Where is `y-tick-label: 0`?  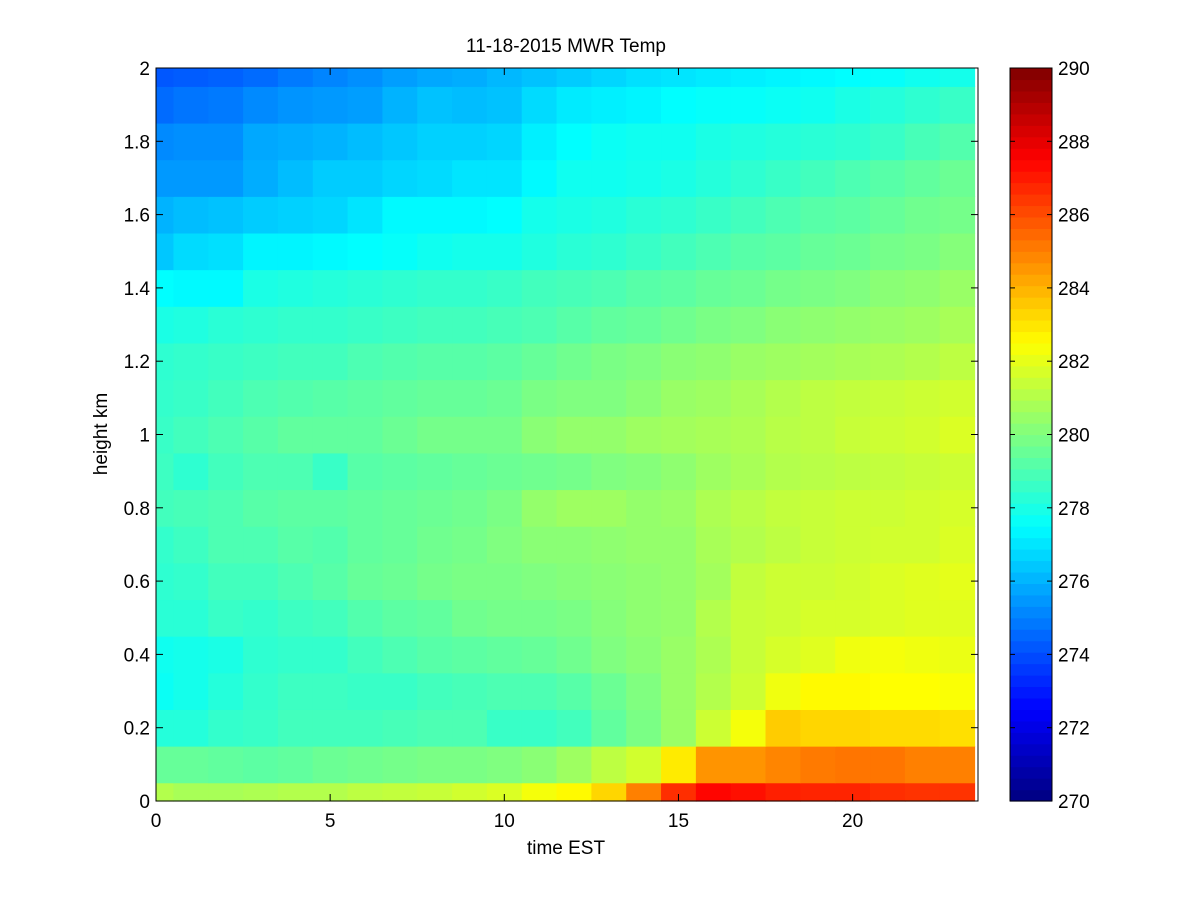
y-tick-label: 0 is located at coordinates (144, 802).